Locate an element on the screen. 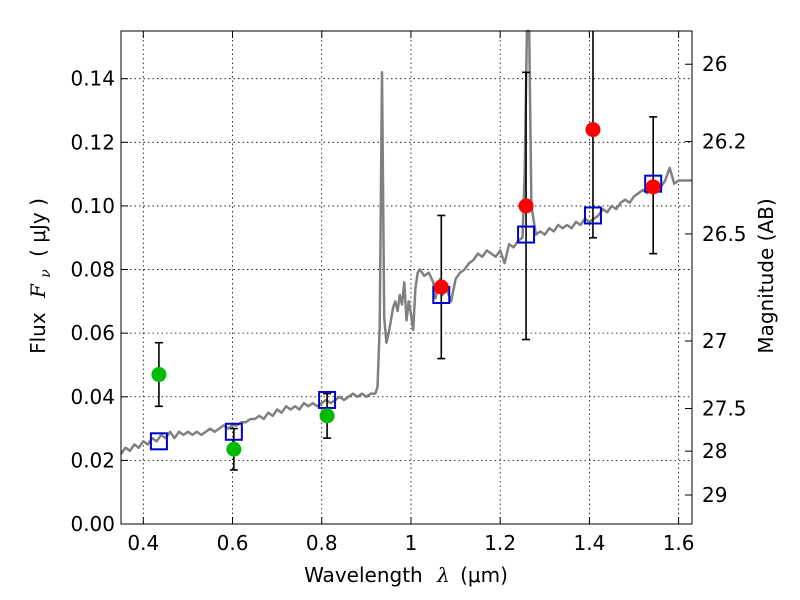  x-tick-label: 1.6 is located at coordinates (679, 543).